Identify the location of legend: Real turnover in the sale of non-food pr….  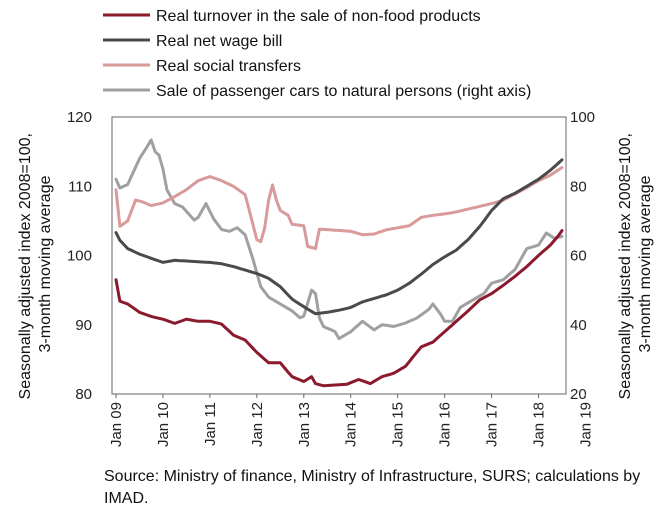
(317, 54).